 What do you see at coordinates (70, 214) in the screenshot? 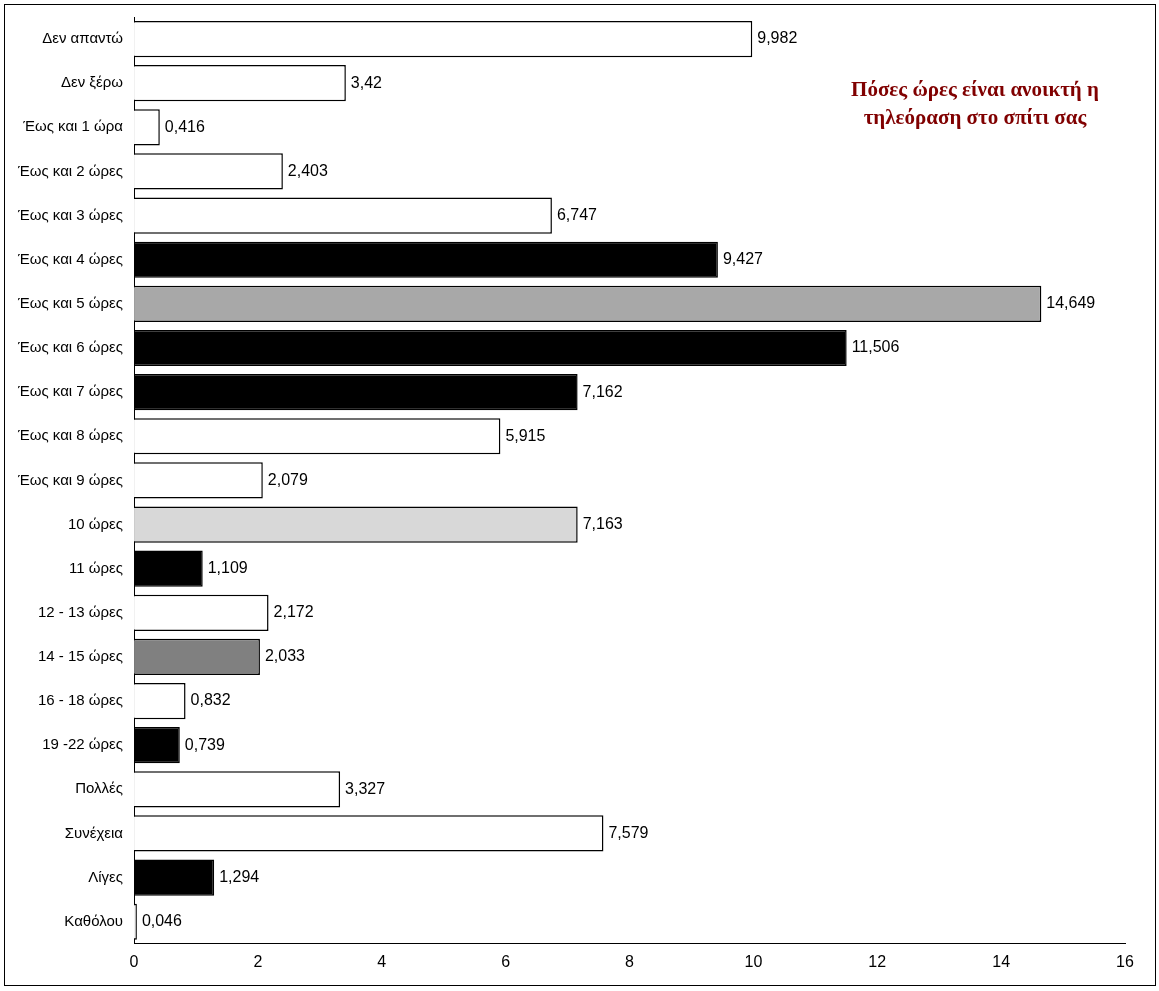
I see `y-tick-label: Έως και 3 ώρες` at bounding box center [70, 214].